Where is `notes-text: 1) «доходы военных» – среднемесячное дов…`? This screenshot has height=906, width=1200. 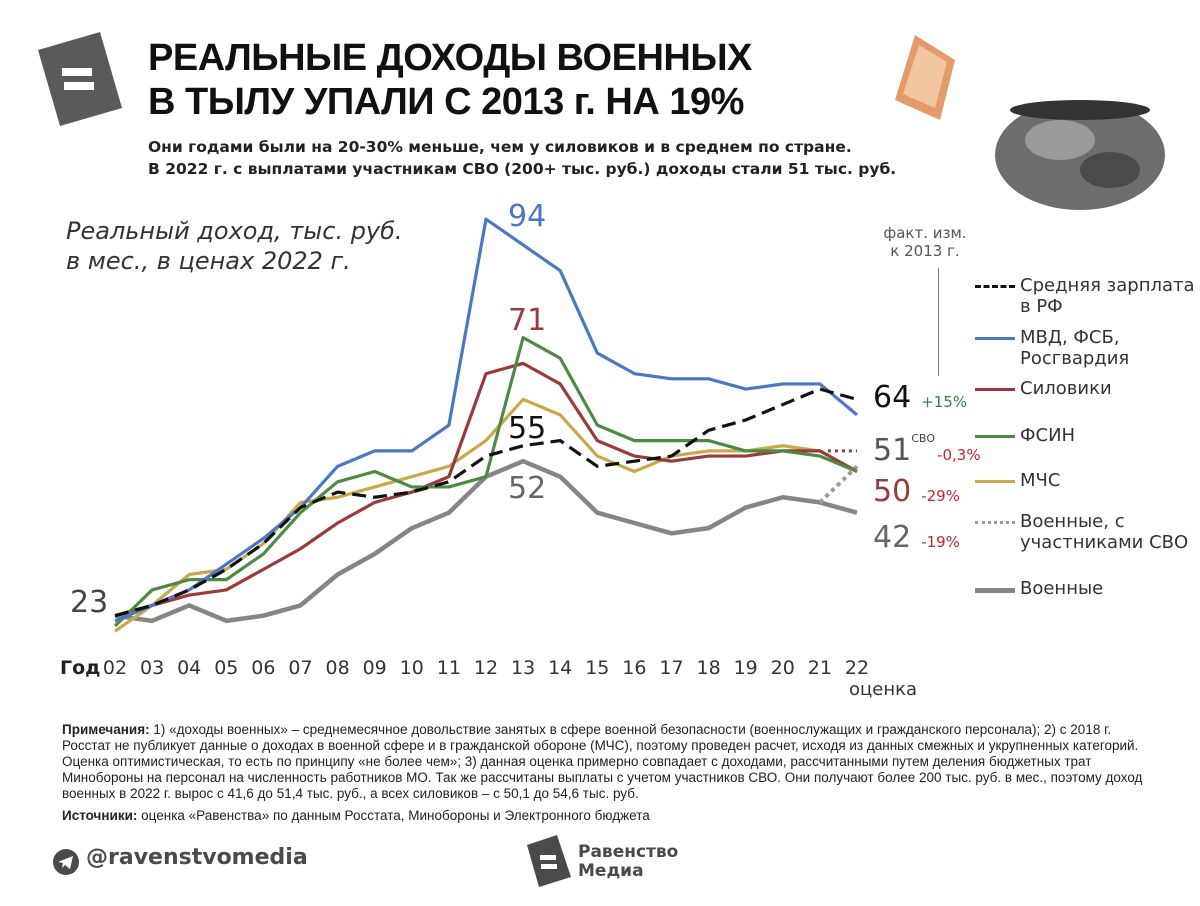 notes-text: 1) «доходы военных» – среднемесячное дов… is located at coordinates (602, 761).